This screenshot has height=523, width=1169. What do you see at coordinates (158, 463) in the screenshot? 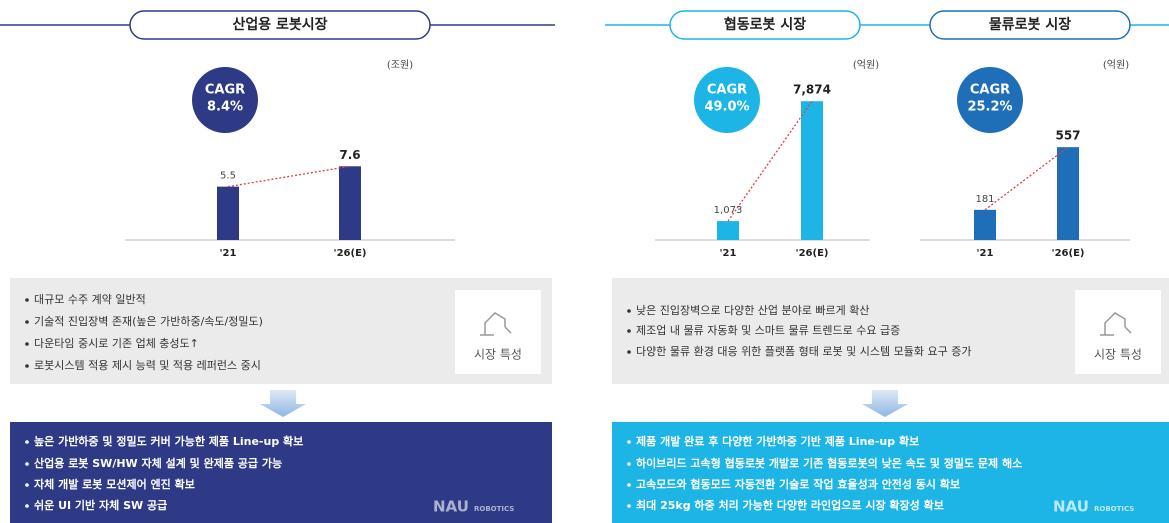
I see `strategy-item: 산업용 로봇 SW/HW 자체 설계 및 완제품 공급 가능` at bounding box center [158, 463].